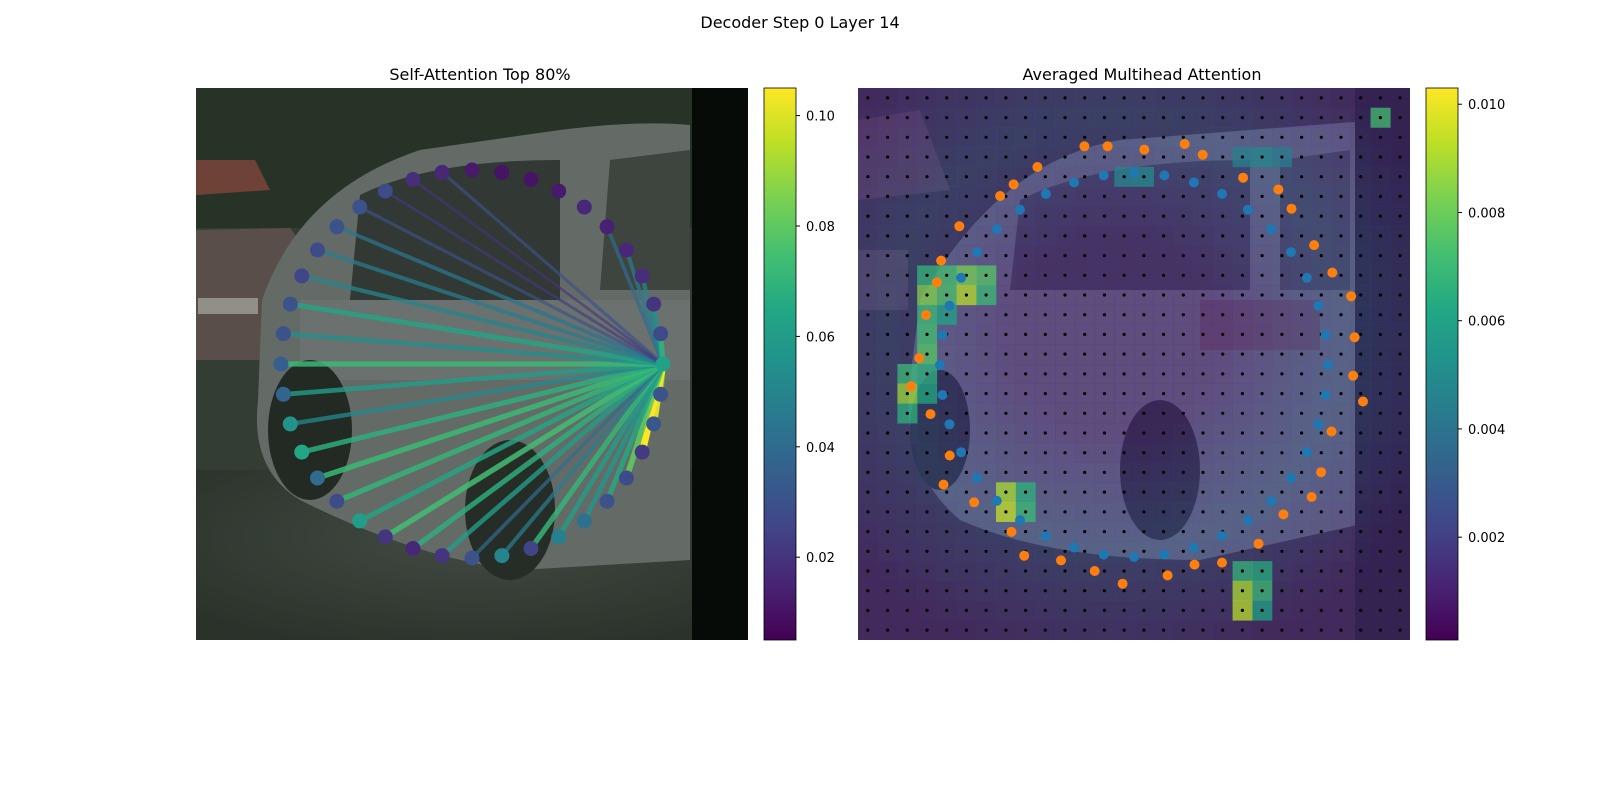 This screenshot has height=800, width=1600. Describe the element at coordinates (820, 117) in the screenshot. I see `colorbar-tick-label: 0.10` at that location.